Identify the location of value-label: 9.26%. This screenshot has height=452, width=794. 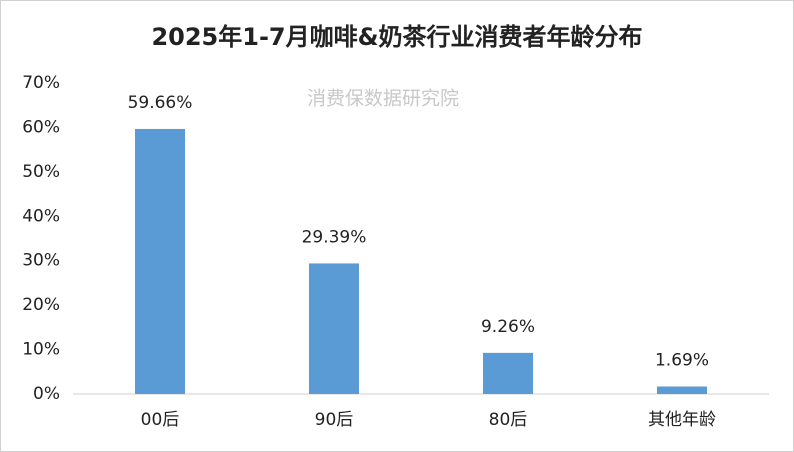
(508, 327).